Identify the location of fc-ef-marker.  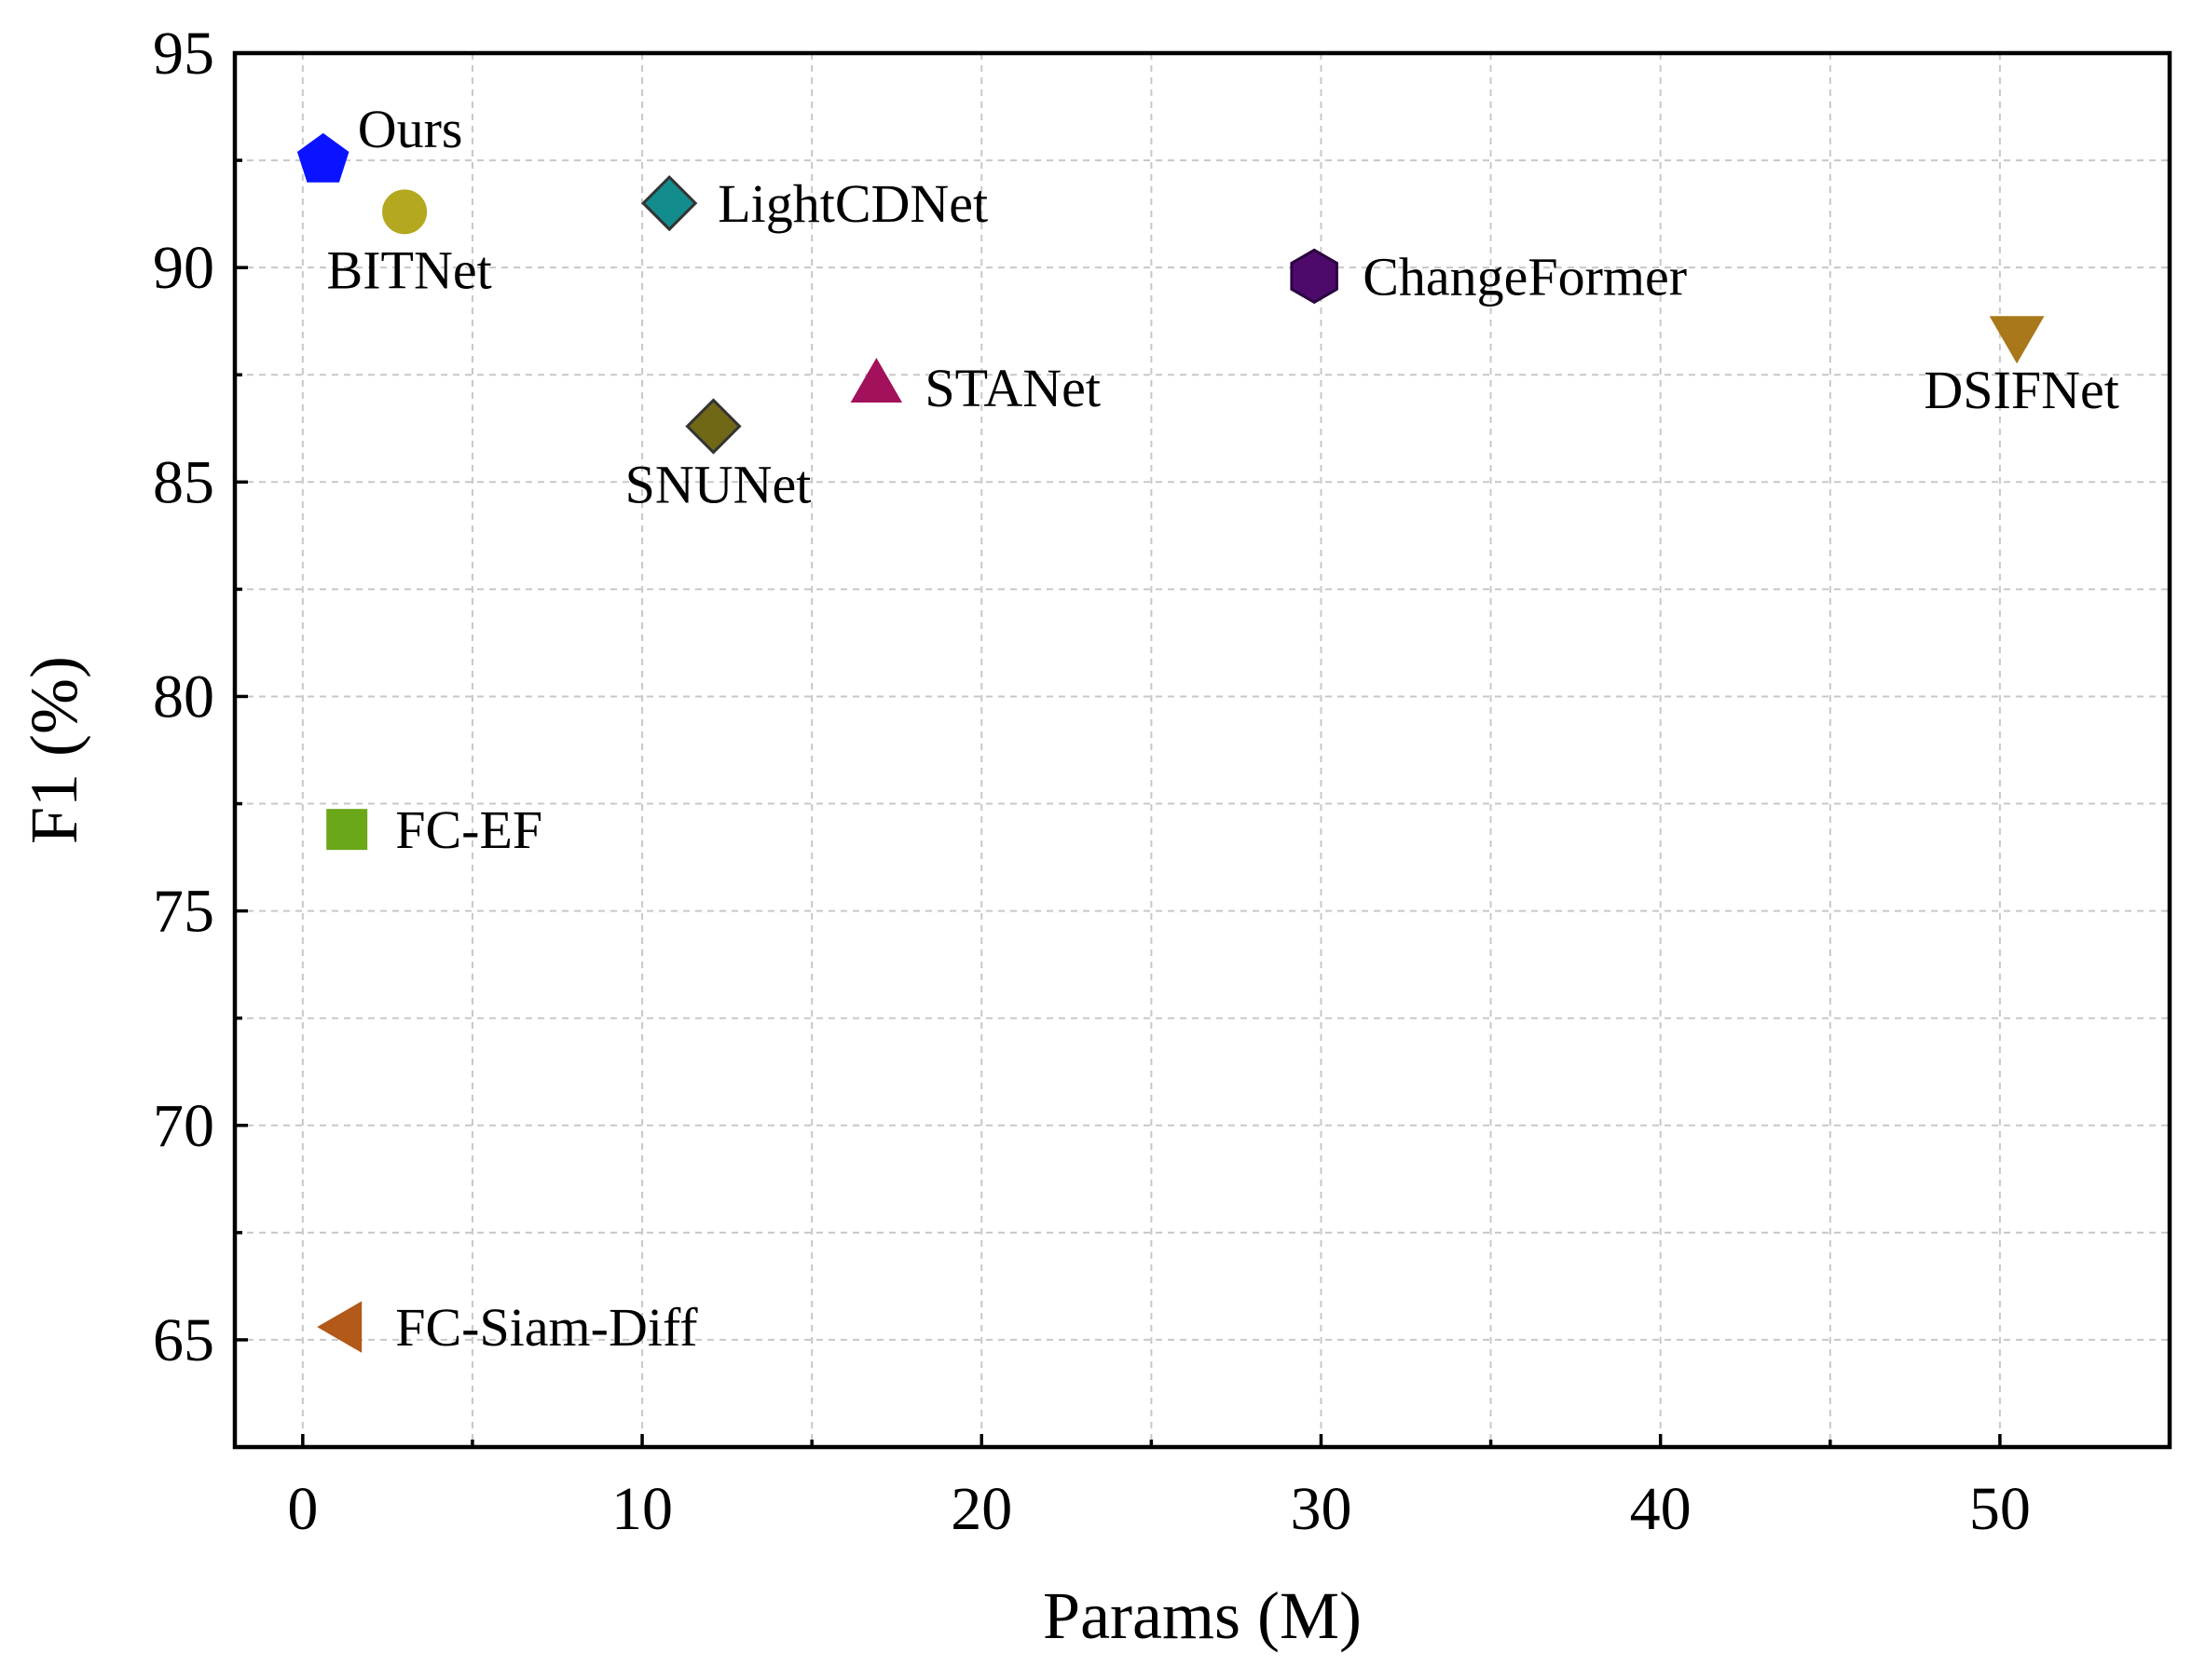
(347, 830).